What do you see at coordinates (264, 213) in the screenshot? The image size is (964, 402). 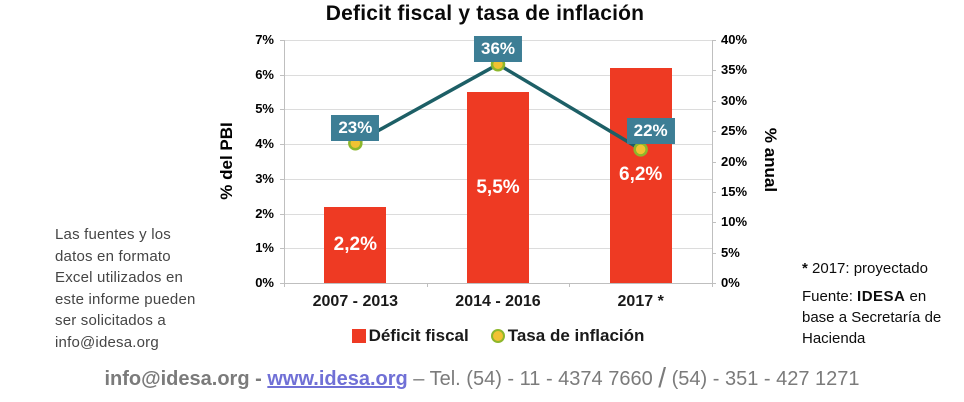 I see `left-axis-tick-label: 2%` at bounding box center [264, 213].